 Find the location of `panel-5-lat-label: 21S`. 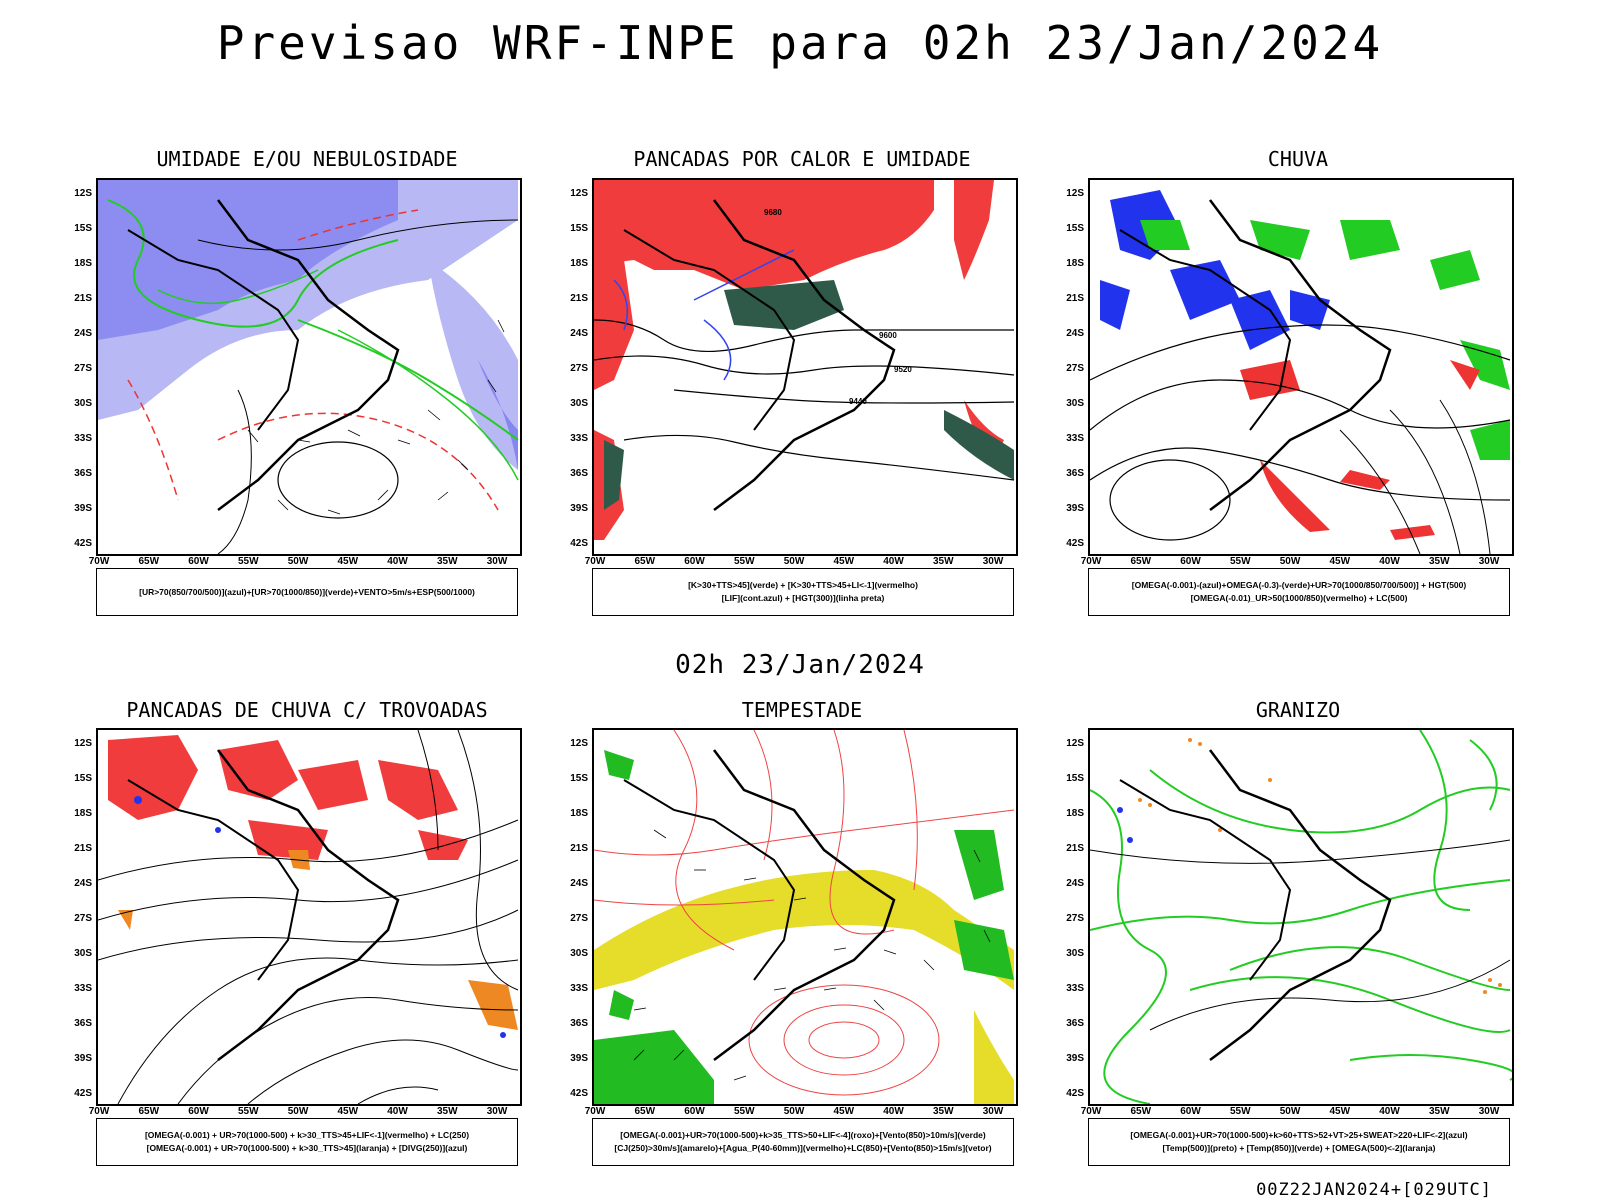

panel-5-lat-label: 21S is located at coordinates (579, 848).